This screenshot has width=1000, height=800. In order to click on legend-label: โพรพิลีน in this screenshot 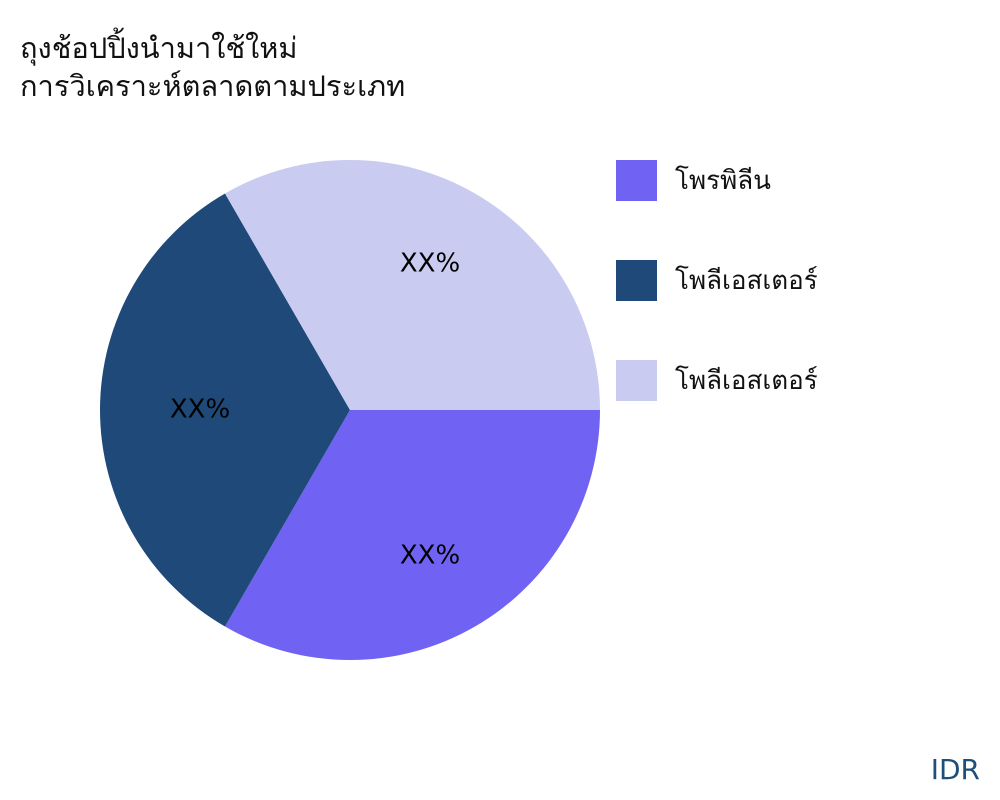, I will do `click(723, 180)`.